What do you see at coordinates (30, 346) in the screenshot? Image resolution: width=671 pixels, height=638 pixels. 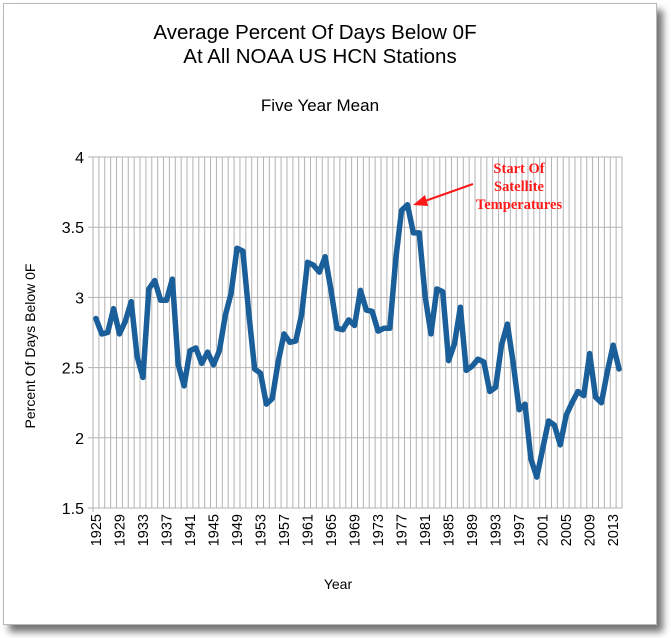 I see `y-axis-label: Percent Of Days Below 0F` at bounding box center [30, 346].